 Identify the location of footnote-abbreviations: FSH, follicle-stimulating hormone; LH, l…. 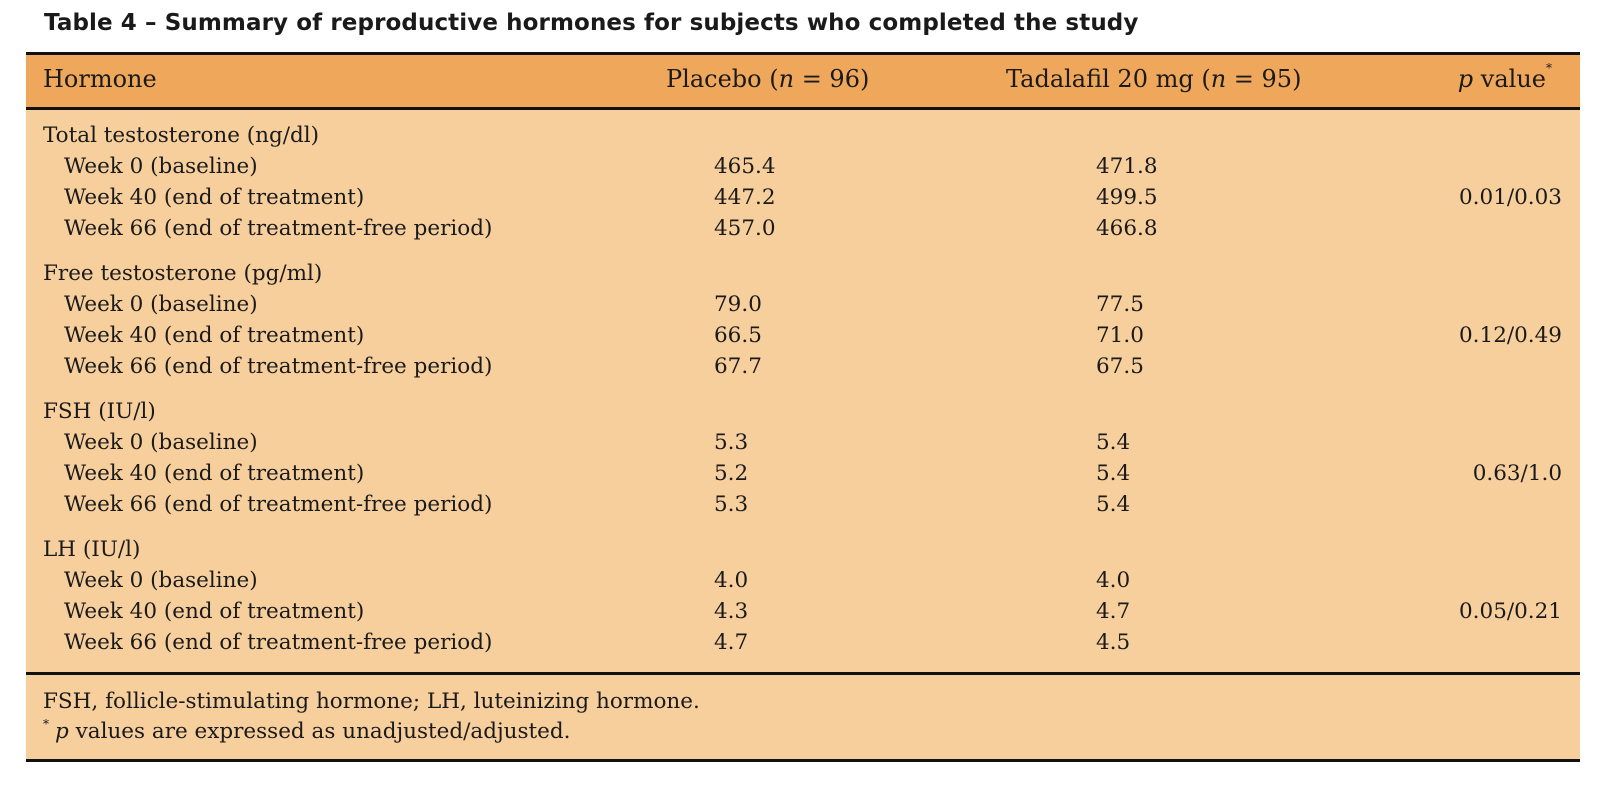
(371, 701).